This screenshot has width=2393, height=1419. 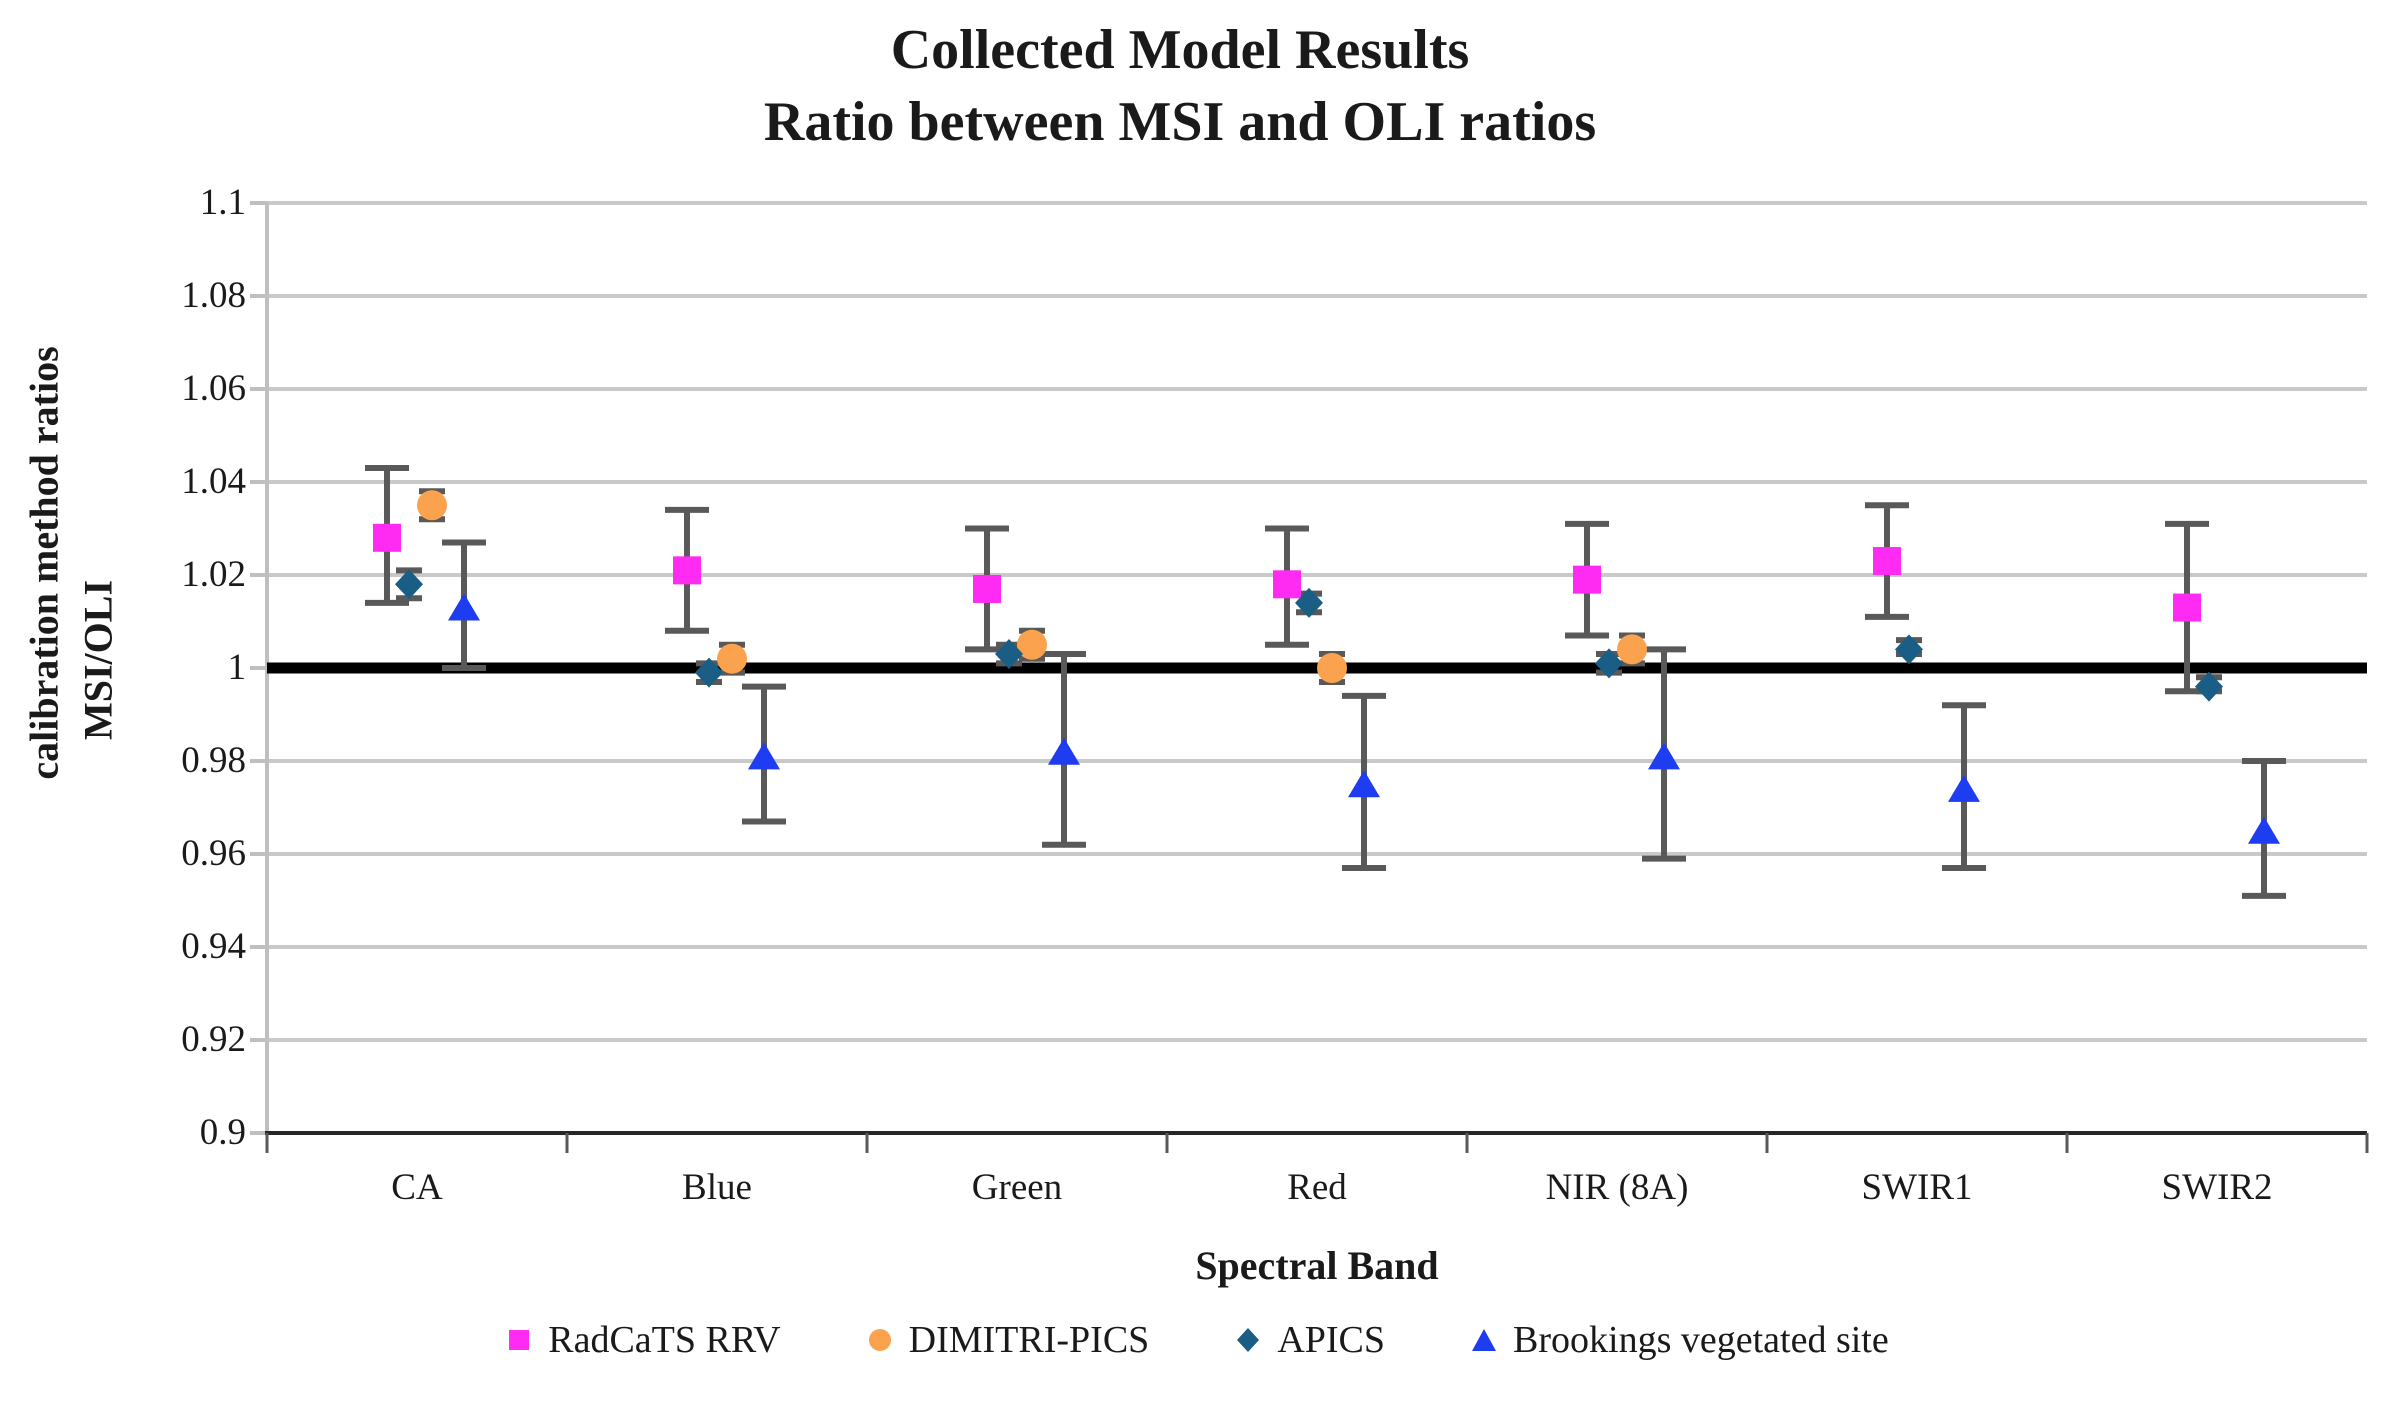 I want to click on marker-apics-swir2, so click(x=2209, y=686).